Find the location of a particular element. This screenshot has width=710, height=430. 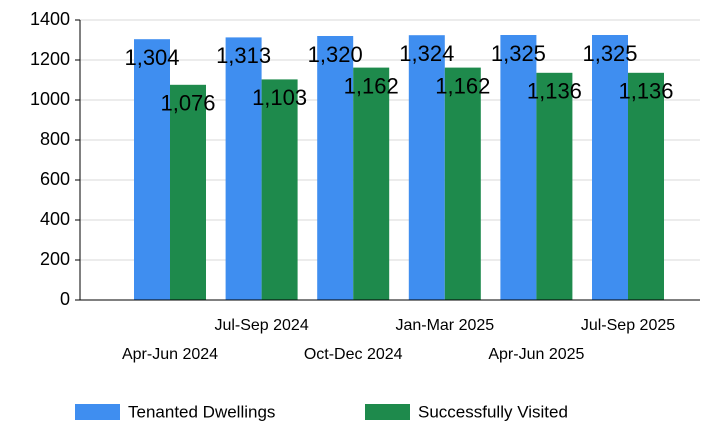

legend-label: Successfully Visited is located at coordinates (493, 411).